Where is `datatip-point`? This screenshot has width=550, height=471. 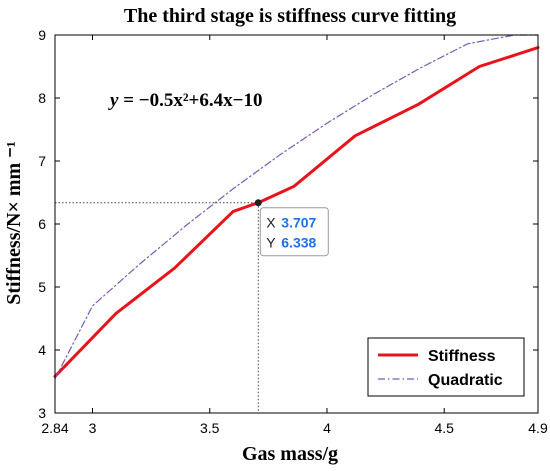 datatip-point is located at coordinates (258, 203).